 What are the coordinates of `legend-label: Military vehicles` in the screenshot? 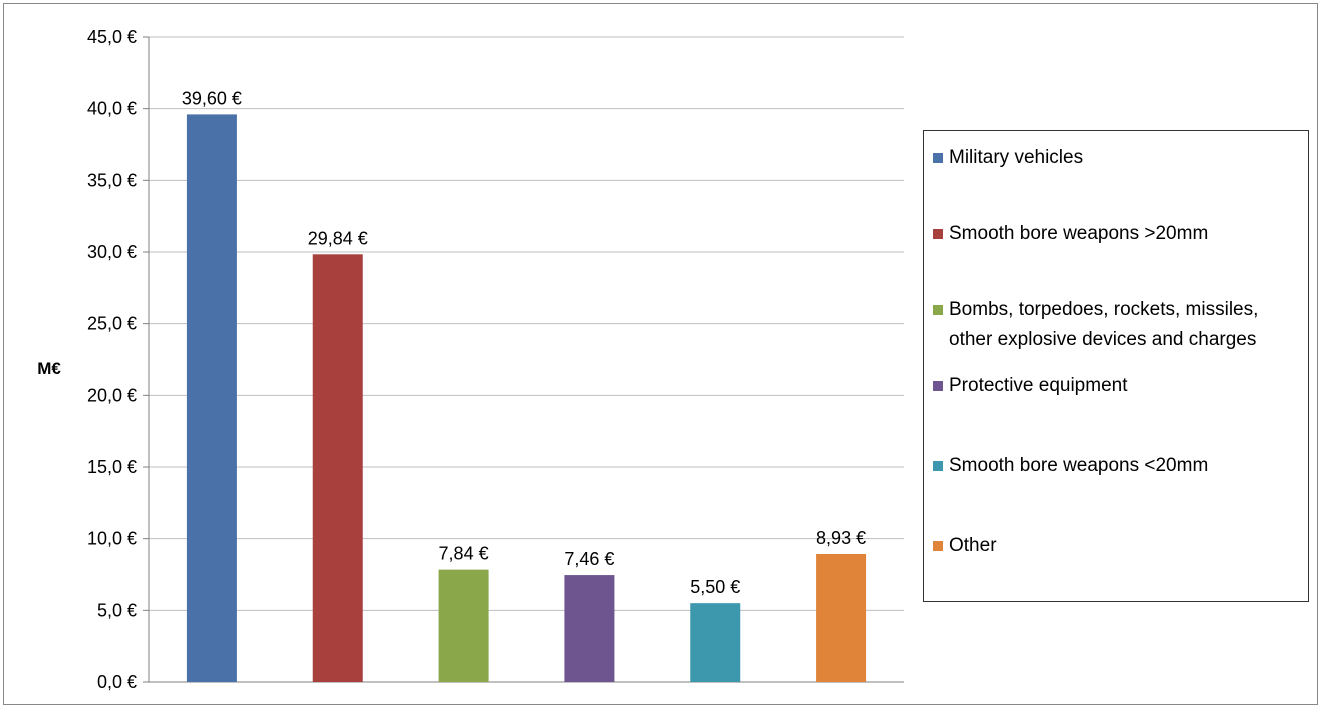 It's located at (1016, 157).